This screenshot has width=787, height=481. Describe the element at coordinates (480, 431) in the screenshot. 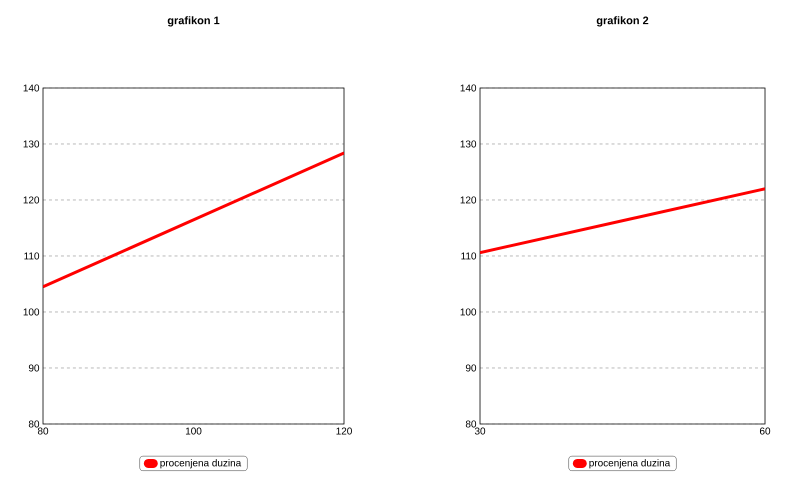

I see `x-tick-label: 30` at that location.